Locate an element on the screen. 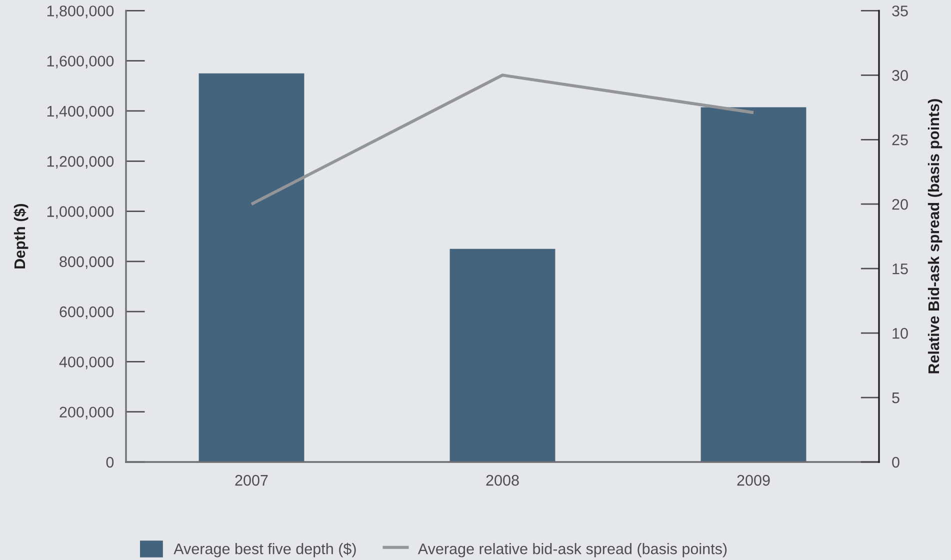 This screenshot has width=951, height=560. y-tick-label: 600,000 is located at coordinates (87, 313).